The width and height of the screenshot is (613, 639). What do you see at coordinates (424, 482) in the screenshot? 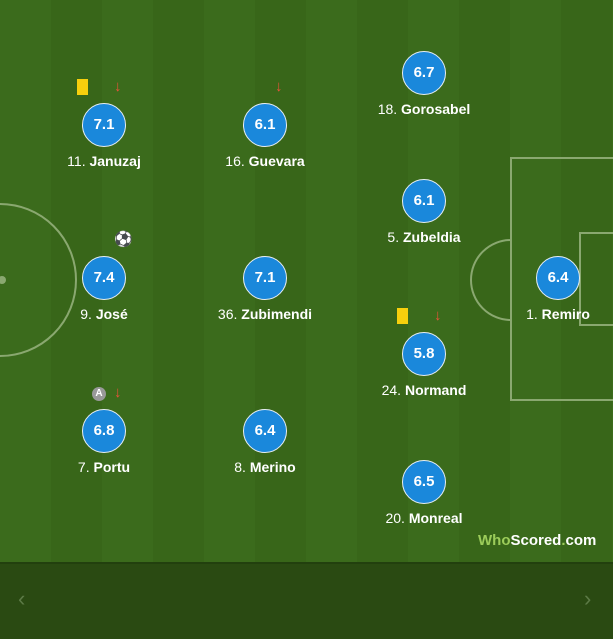
I see `rating-badge: 6.5` at bounding box center [424, 482].